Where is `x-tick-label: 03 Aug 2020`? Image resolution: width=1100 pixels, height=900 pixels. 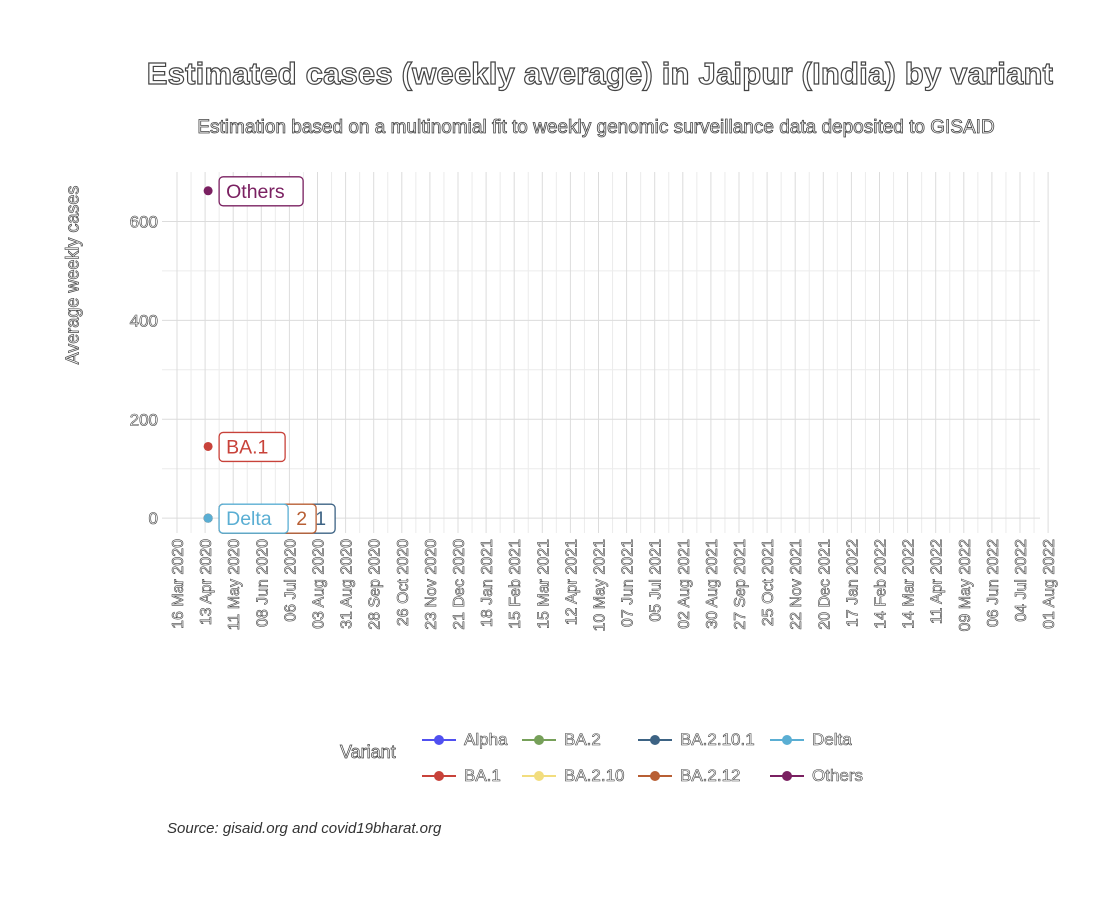
x-tick-label: 03 Aug 2020 is located at coordinates (319, 584).